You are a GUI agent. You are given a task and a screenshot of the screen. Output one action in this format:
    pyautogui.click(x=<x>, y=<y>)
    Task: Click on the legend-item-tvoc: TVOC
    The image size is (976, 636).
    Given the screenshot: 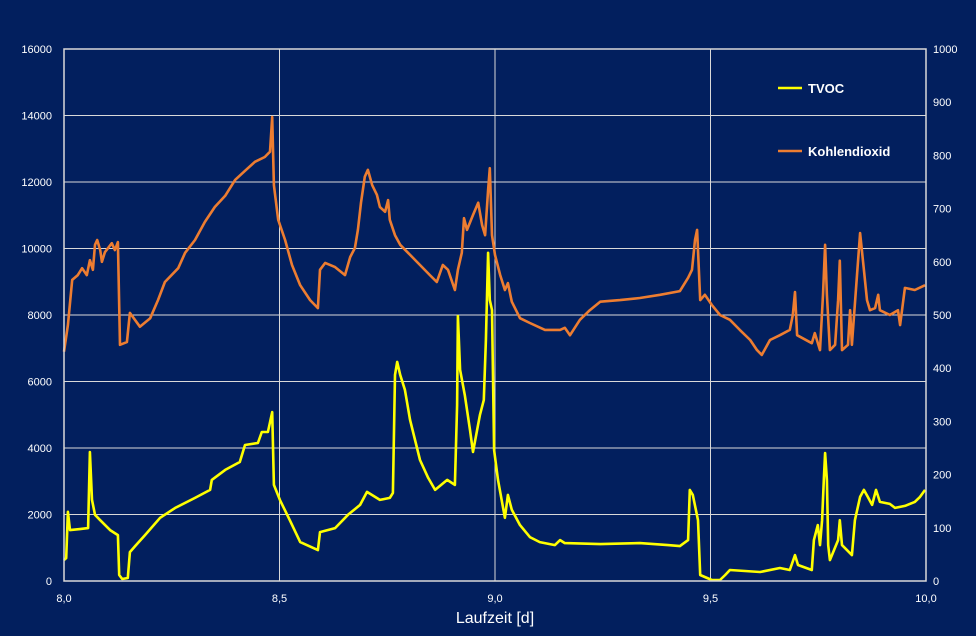 What is the action you would take?
    pyautogui.click(x=811, y=88)
    